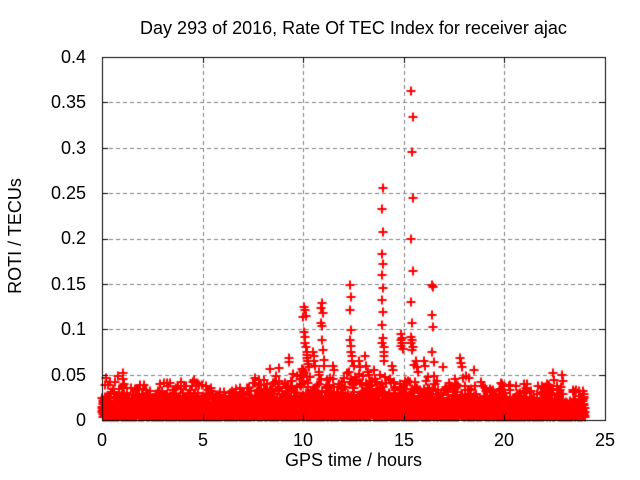 The height and width of the screenshot is (480, 640). What do you see at coordinates (68, 193) in the screenshot?
I see `y-tick-label: 0.25` at bounding box center [68, 193].